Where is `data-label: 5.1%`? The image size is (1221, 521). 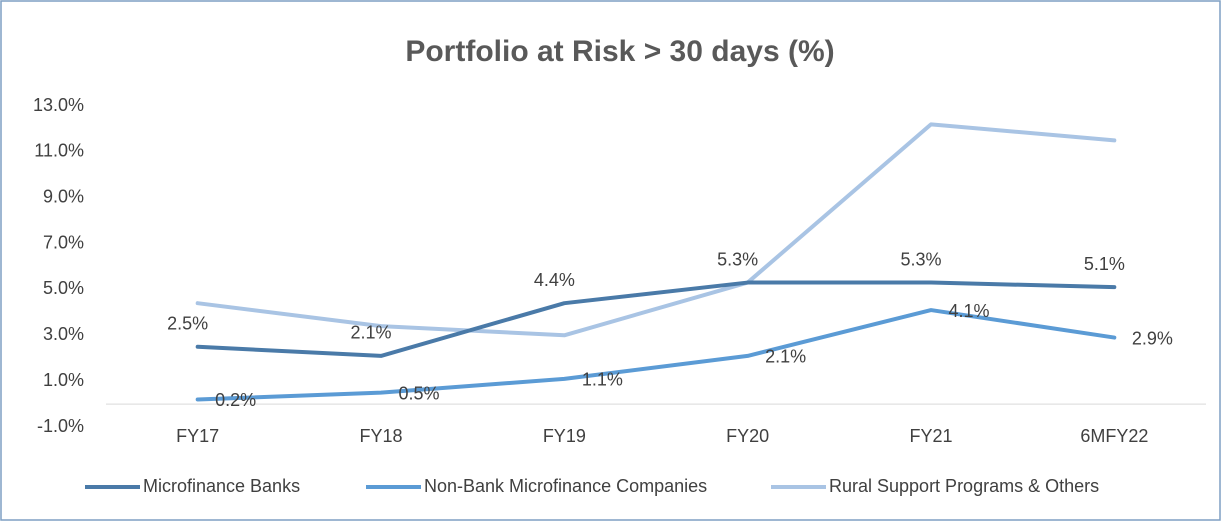 data-label: 5.1% is located at coordinates (1104, 264).